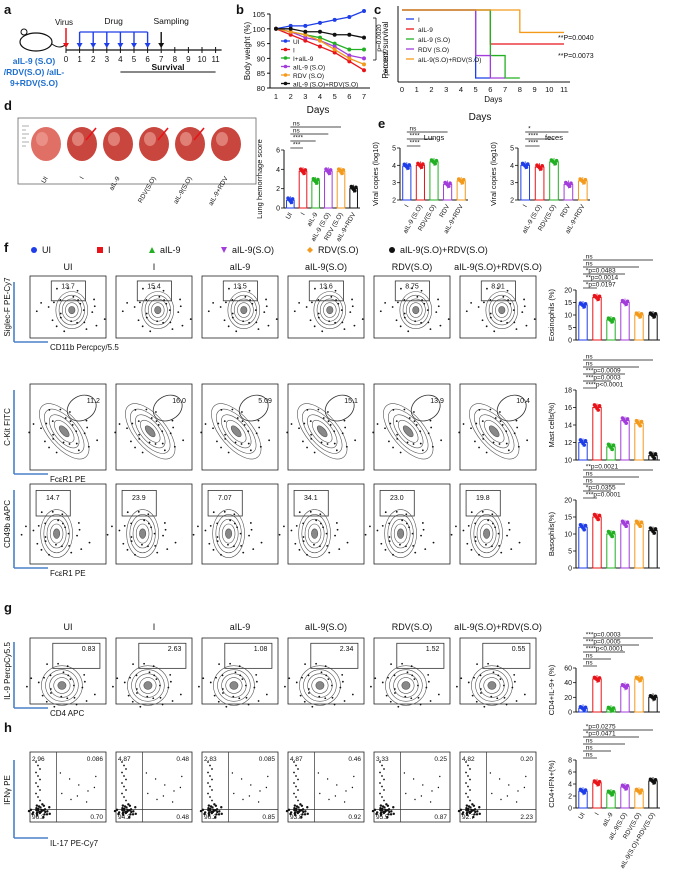 This screenshot has height=876, width=685. What do you see at coordinates (493, 173) in the screenshot?
I see `e2-ylabel: Viral copies (log10)` at bounding box center [493, 173].